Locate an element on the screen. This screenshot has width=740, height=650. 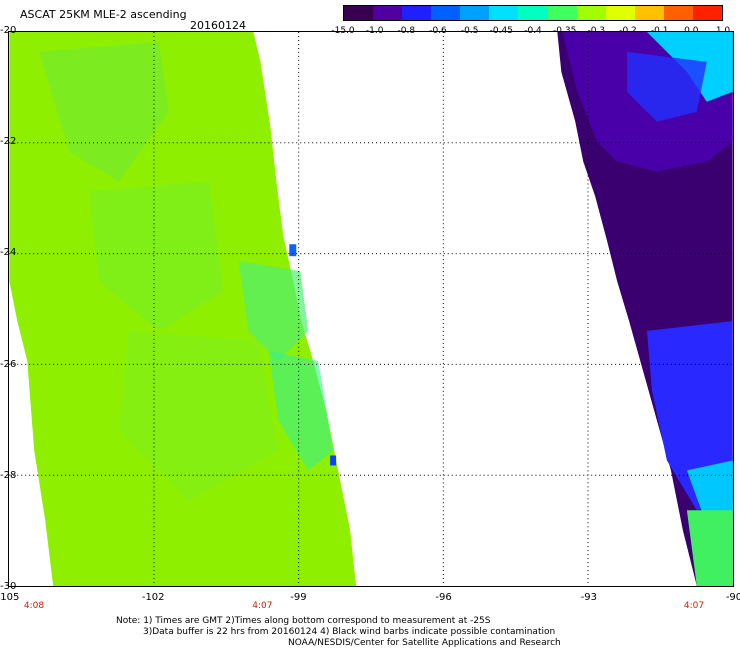
lon-tick-label: -90 is located at coordinates (732, 597).